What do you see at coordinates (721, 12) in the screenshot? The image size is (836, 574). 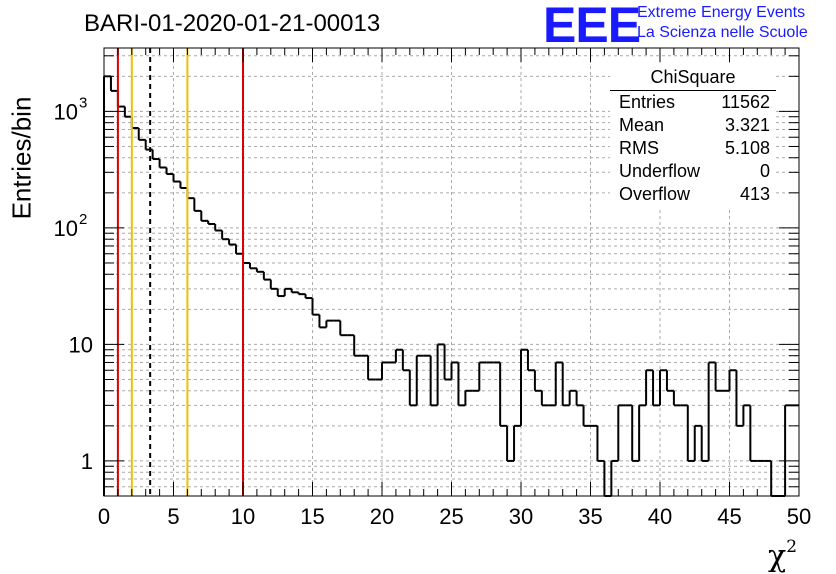 I see `logo-line-1: Extreme Energy Events` at bounding box center [721, 12].